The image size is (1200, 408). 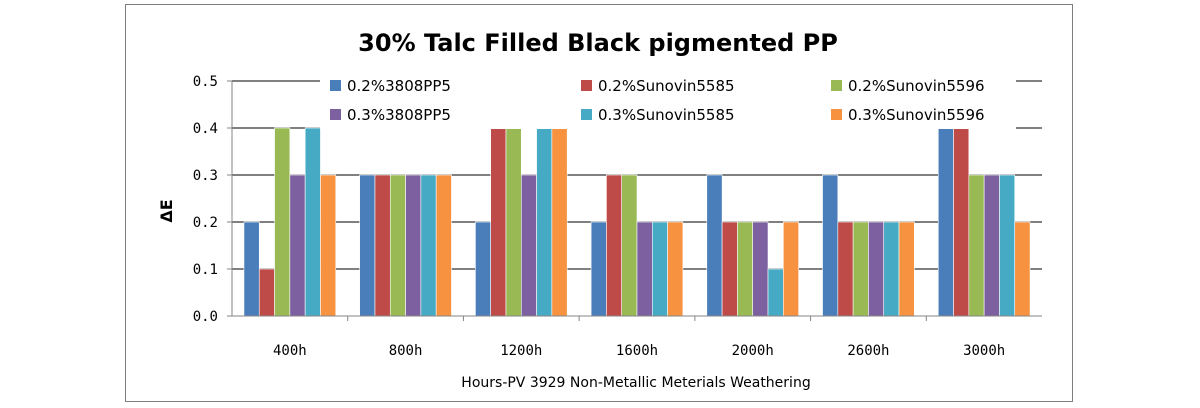 I want to click on bar-0.3%Sunovin5596-400h, so click(x=328, y=245).